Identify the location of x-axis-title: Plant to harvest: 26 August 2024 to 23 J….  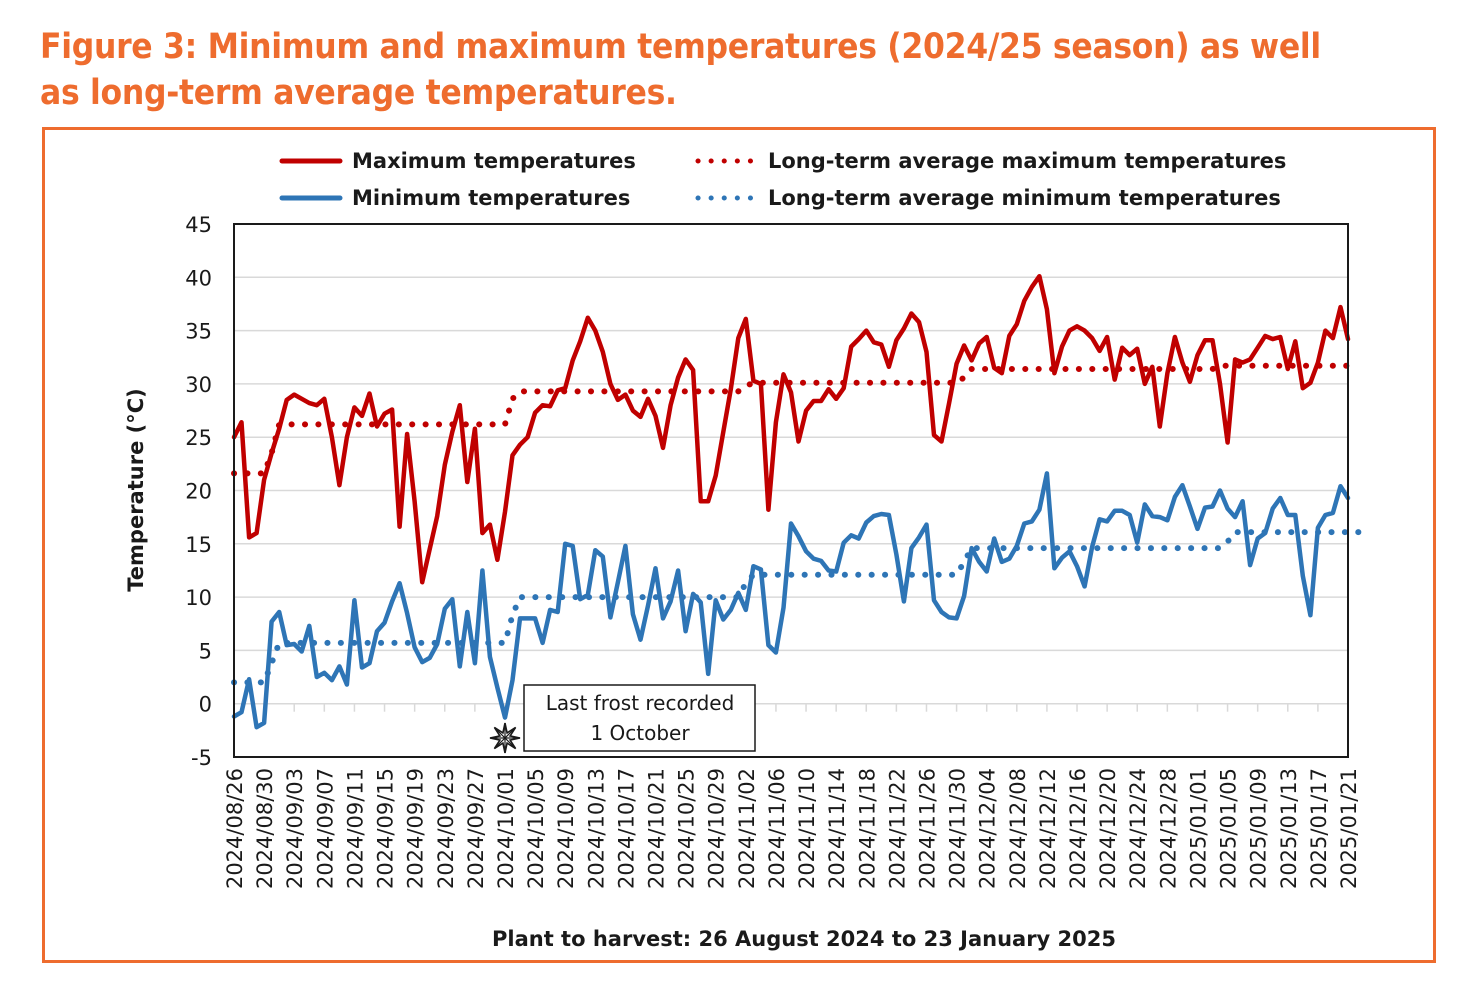
(804, 939).